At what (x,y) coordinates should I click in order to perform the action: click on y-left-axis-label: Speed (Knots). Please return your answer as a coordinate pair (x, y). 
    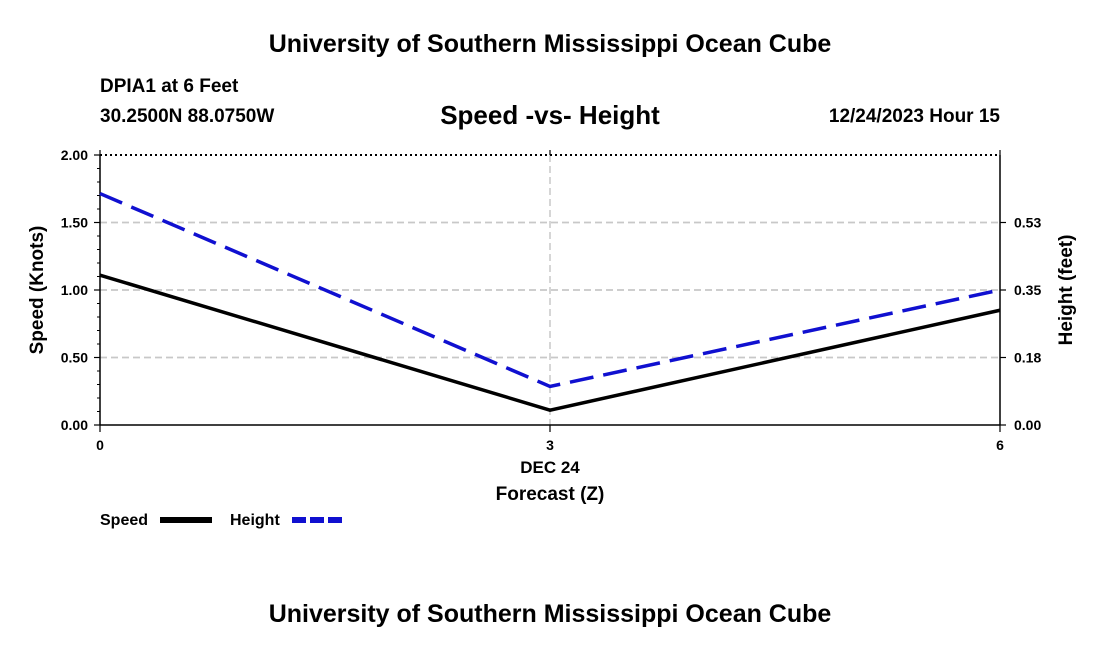
    Looking at the image, I should click on (37, 290).